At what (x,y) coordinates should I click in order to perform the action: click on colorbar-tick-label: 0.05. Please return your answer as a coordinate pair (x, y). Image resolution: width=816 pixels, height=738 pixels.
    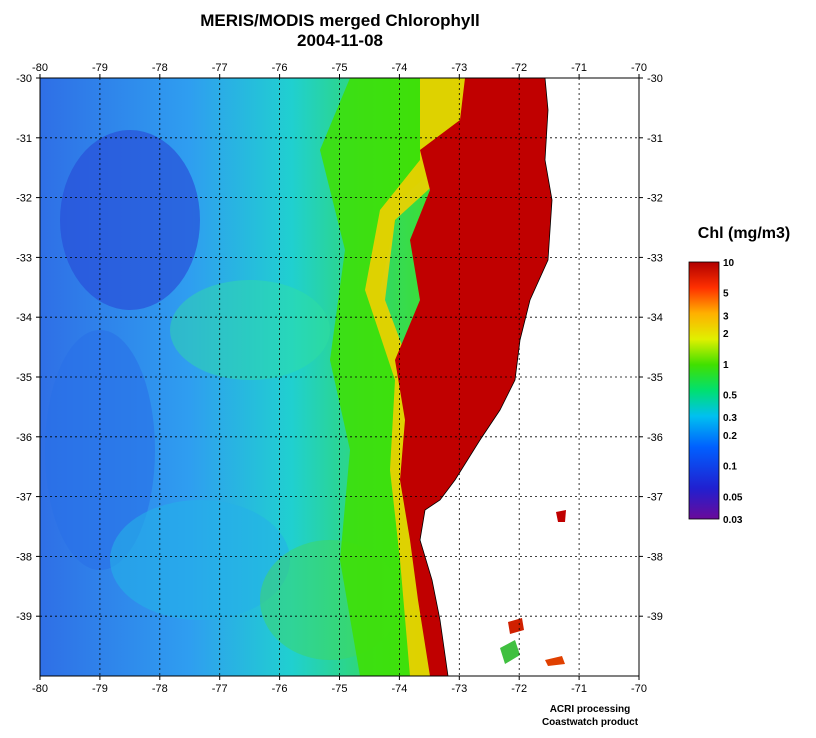
    Looking at the image, I should click on (733, 497).